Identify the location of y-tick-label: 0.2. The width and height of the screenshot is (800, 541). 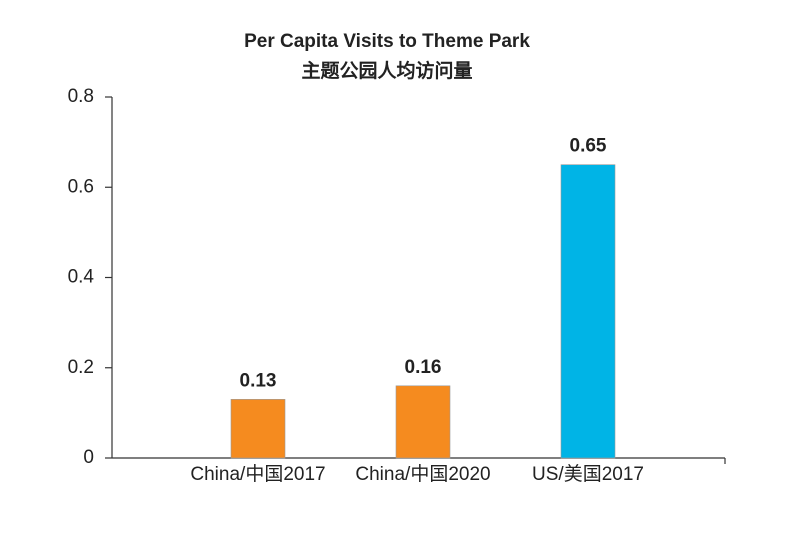
(81, 367).